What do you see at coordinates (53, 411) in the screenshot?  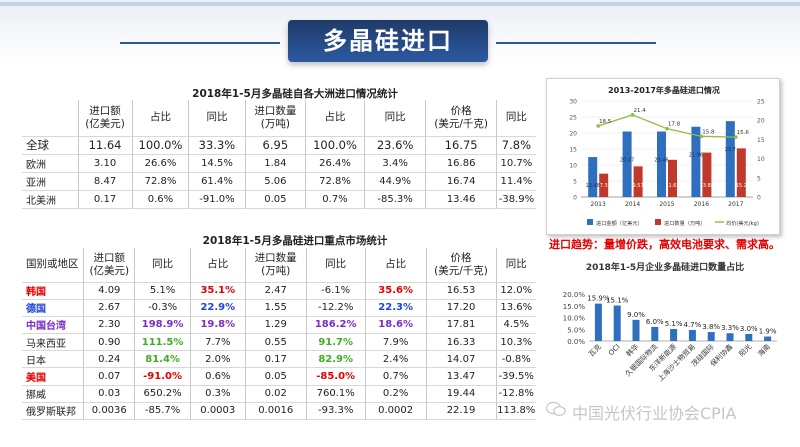 I see `t2-cell: 俄罗斯联邦` at bounding box center [53, 411].